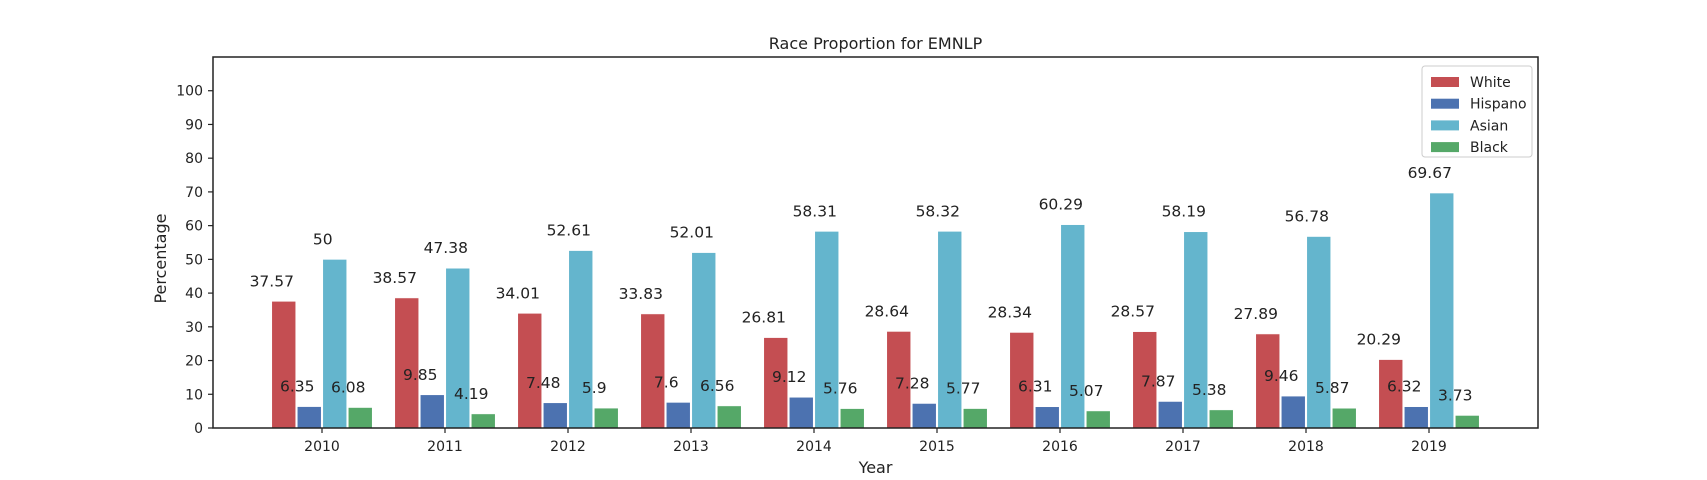 This screenshot has width=1707, height=480. What do you see at coordinates (1307, 216) in the screenshot?
I see `data-label-asian-2018: 56.78` at bounding box center [1307, 216].